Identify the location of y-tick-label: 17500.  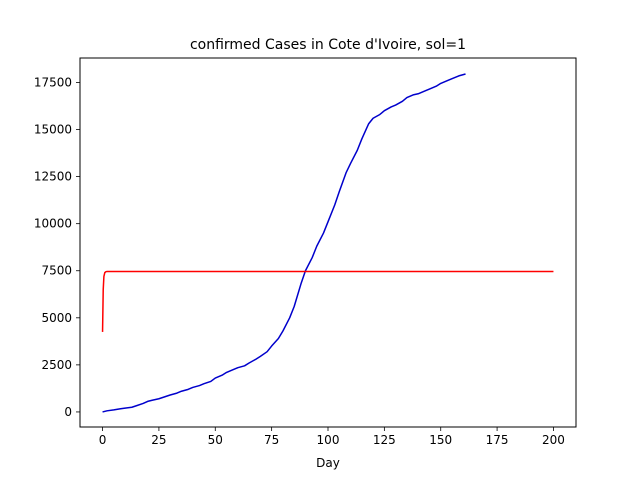
(53, 82).